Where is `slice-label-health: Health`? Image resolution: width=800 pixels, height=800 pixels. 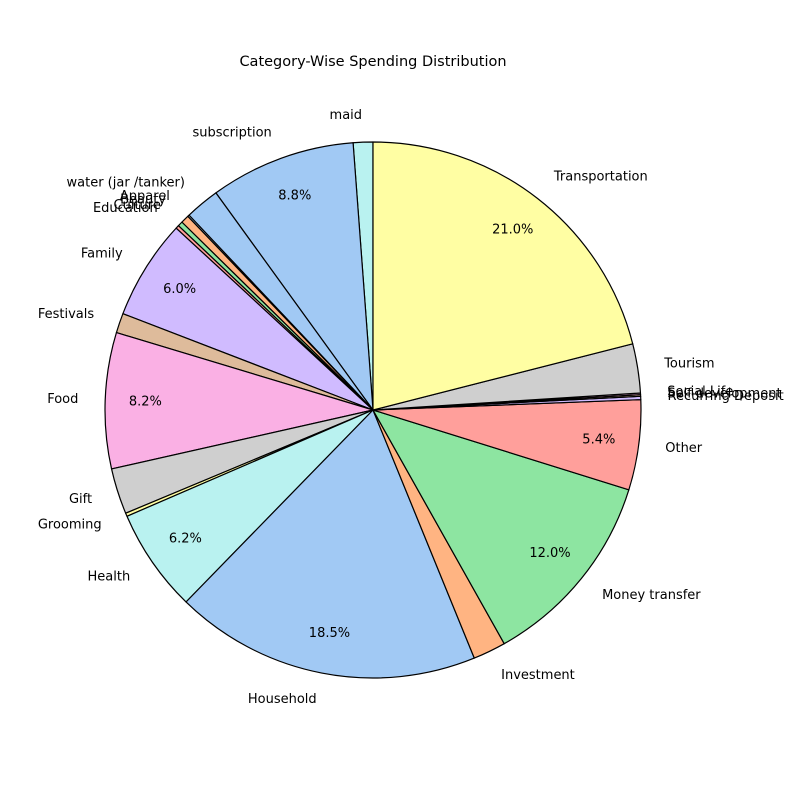 slice-label-health: Health is located at coordinates (109, 577).